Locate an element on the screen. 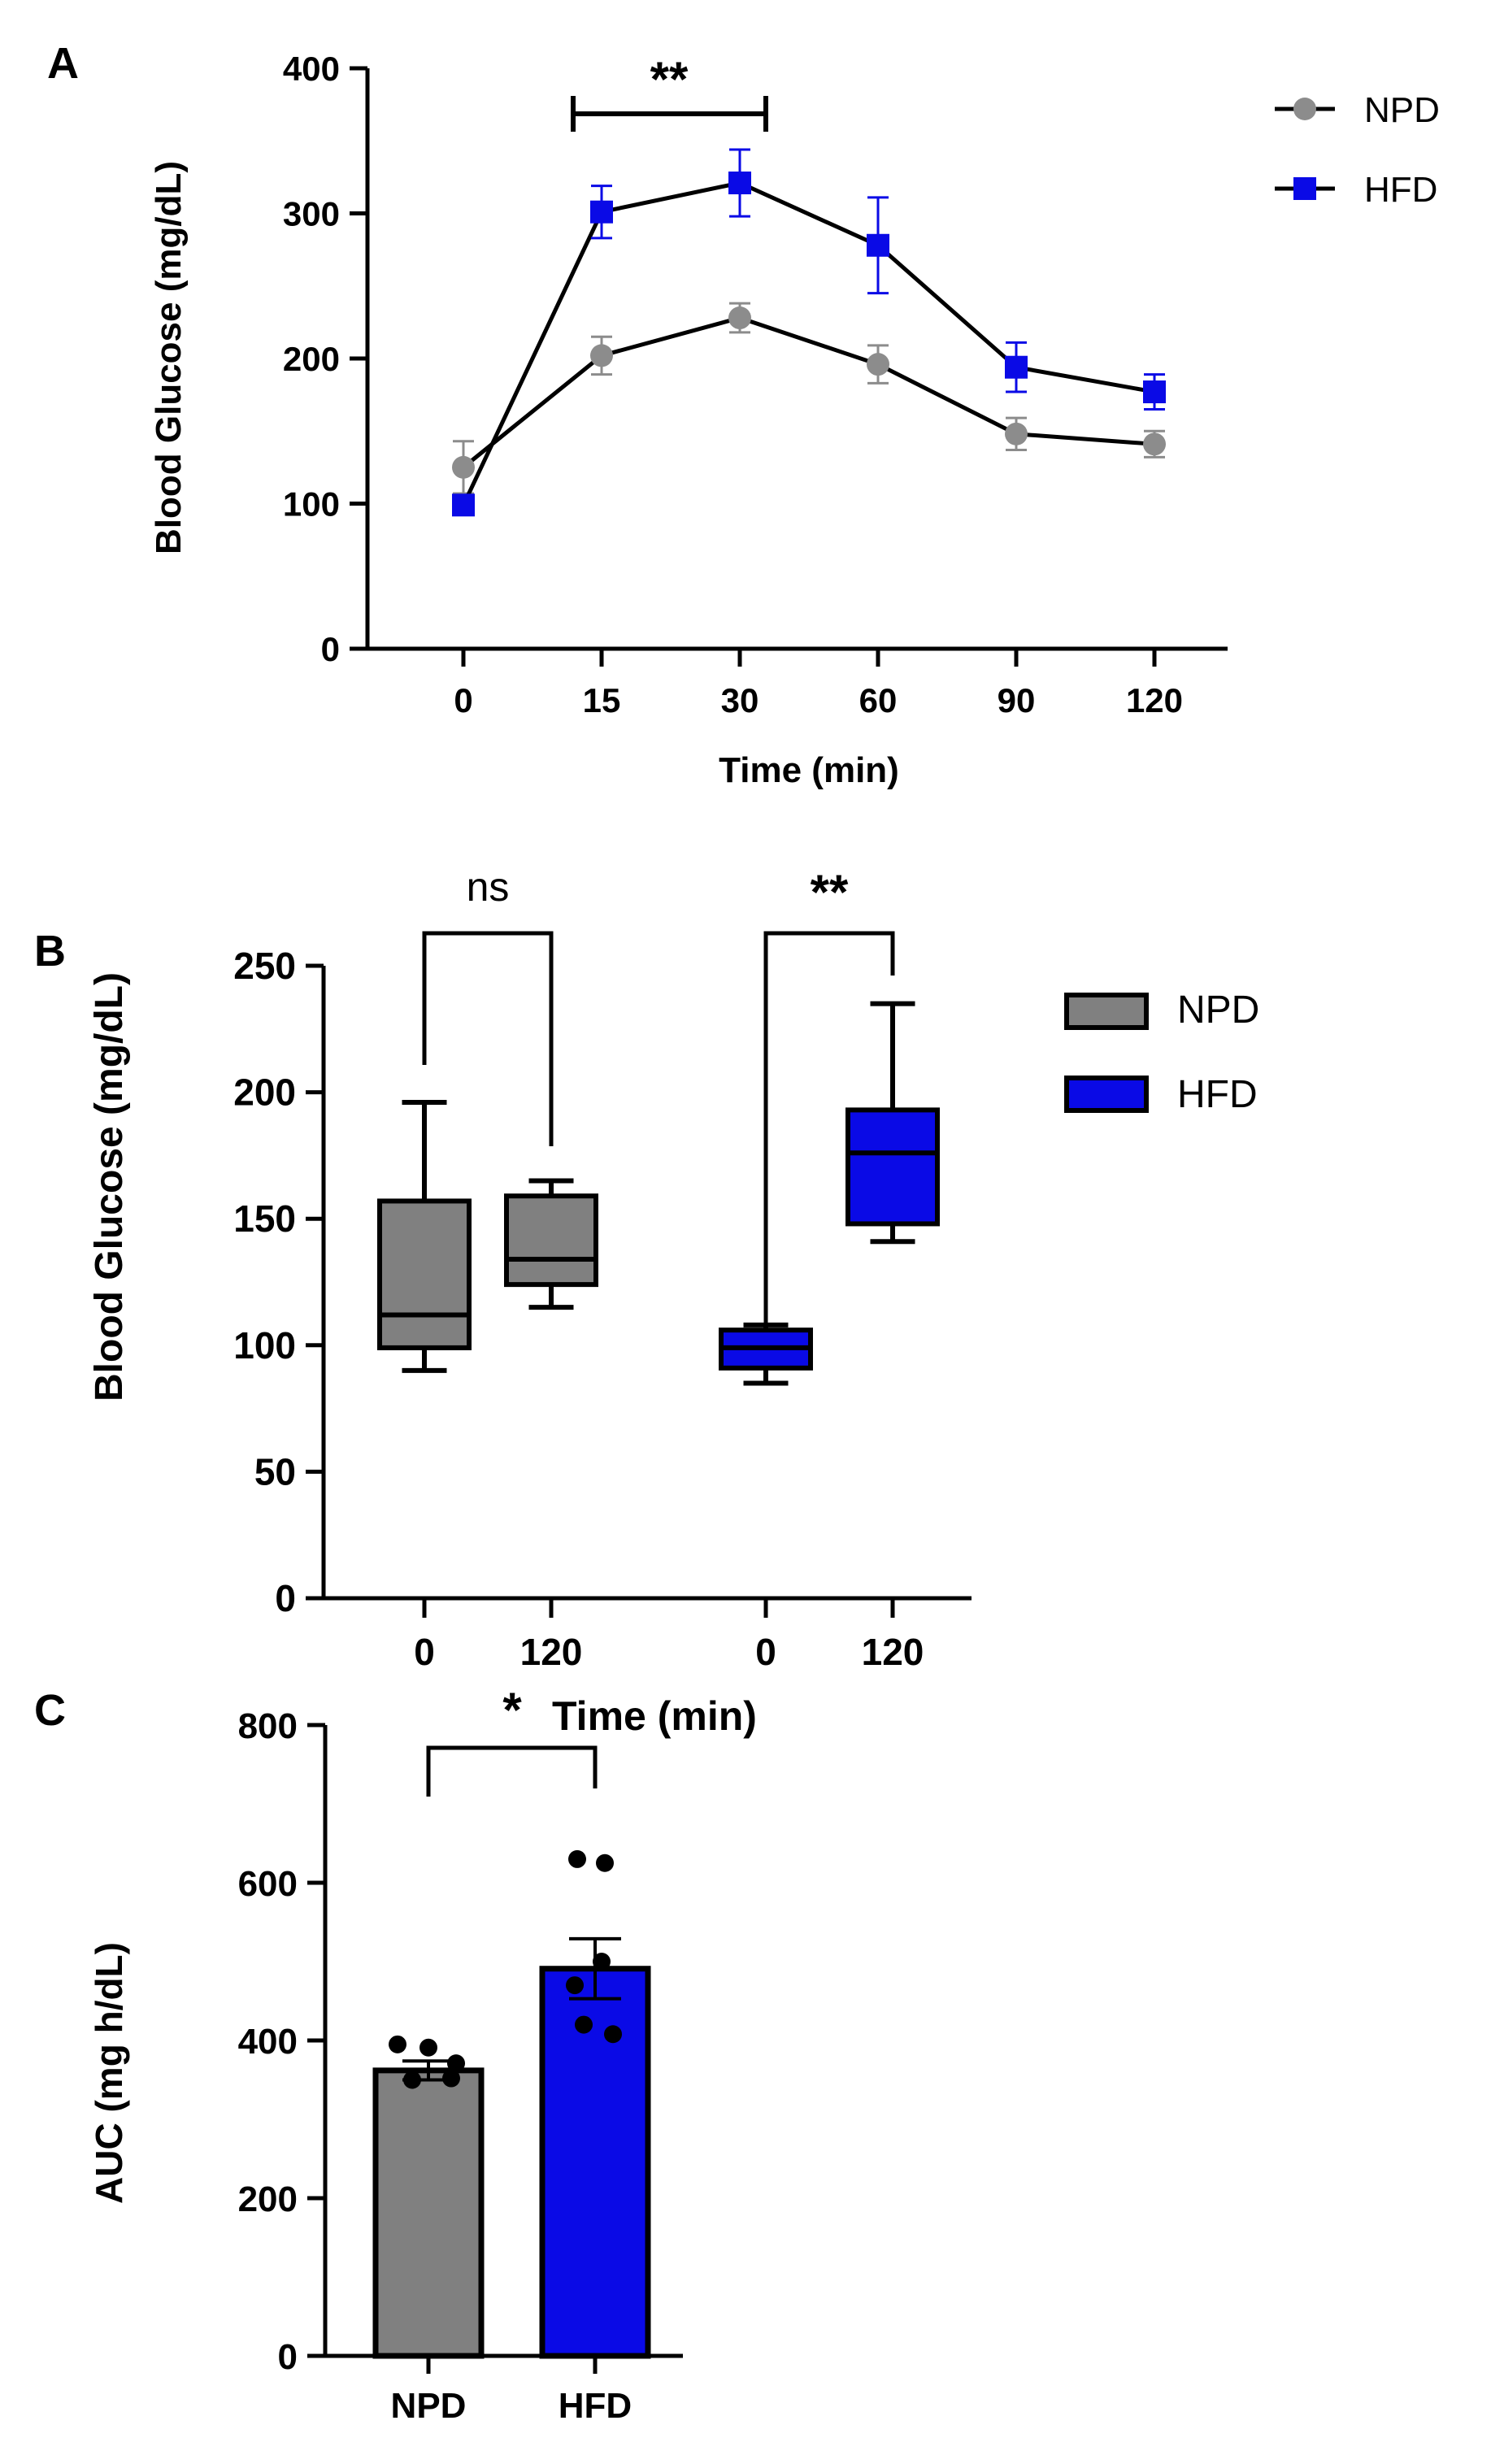  panel-a-letter: A is located at coordinates (63, 64).